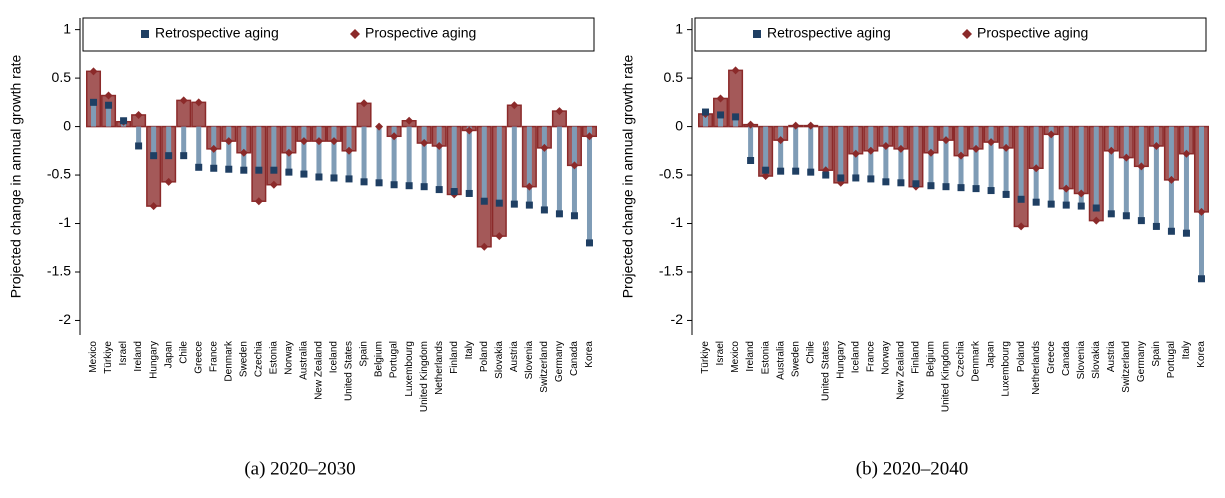 Image resolution: width=1225 pixels, height=498 pixels. What do you see at coordinates (424, 376) in the screenshot?
I see `x-tick-label: United Kingdom` at bounding box center [424, 376].